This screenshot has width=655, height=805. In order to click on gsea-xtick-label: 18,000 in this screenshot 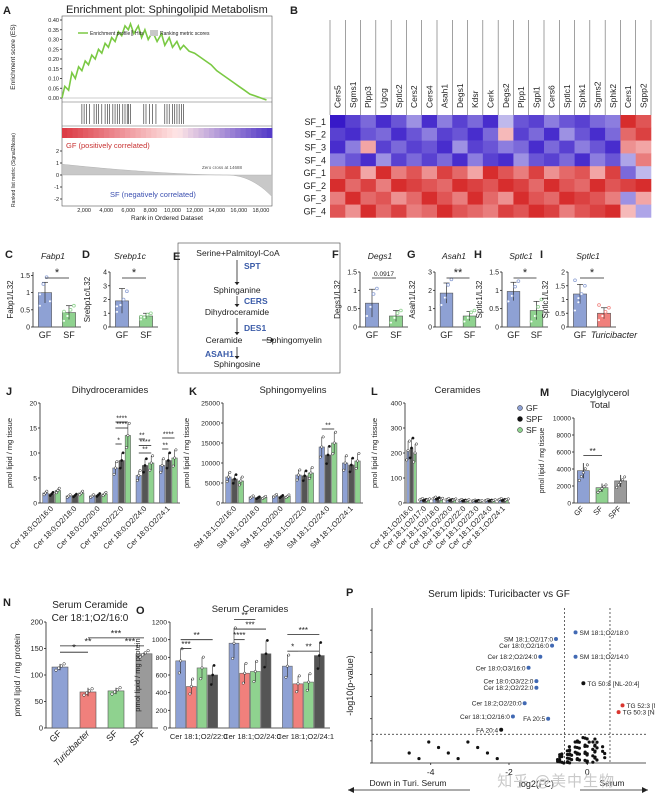, I will do `click(261, 211)`.